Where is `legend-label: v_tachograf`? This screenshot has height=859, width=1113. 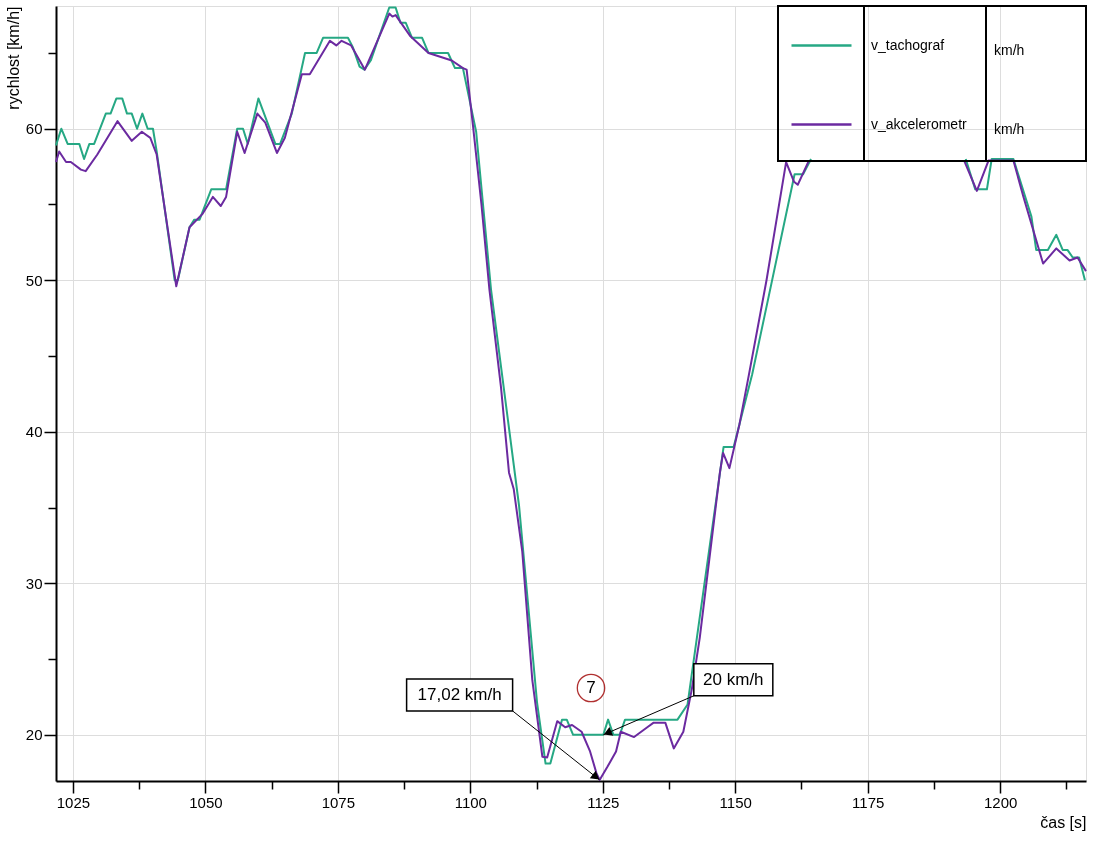 legend-label: v_tachograf is located at coordinates (908, 44).